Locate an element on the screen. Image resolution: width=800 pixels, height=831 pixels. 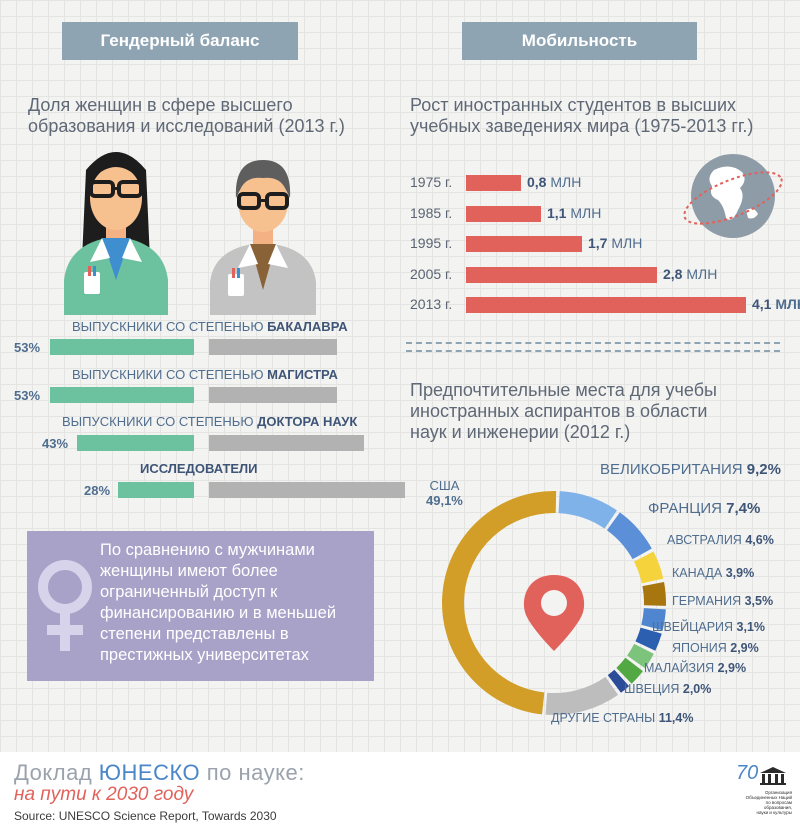
mobility-value: 1,7 is located at coordinates (598, 243).